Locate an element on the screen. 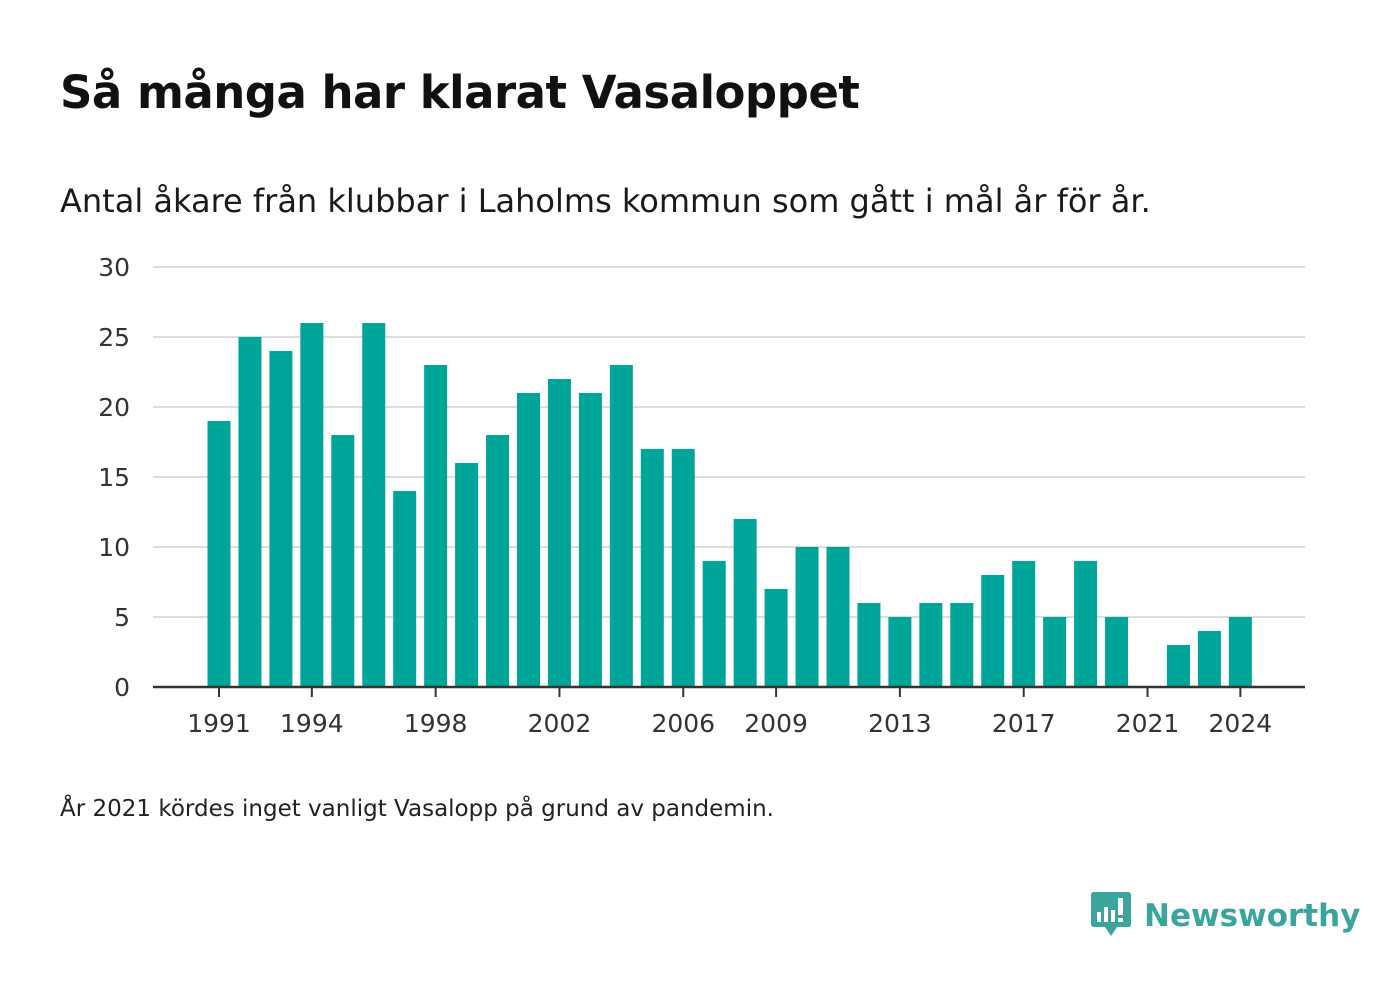  bar-2001 is located at coordinates (528, 540).